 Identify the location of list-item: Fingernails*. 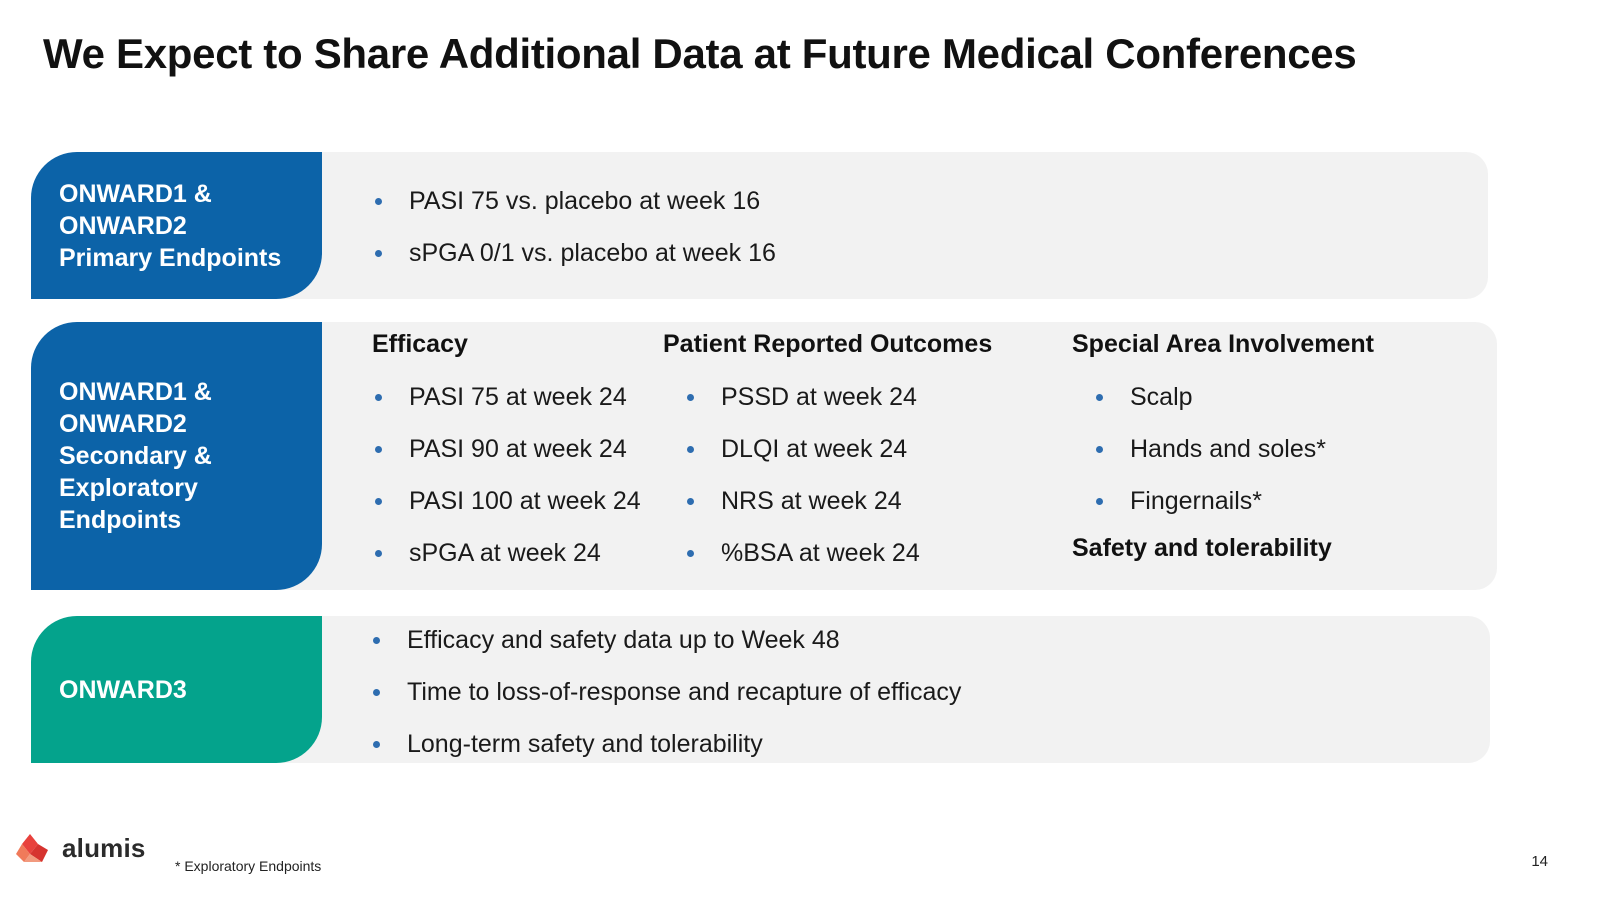
(1209, 501).